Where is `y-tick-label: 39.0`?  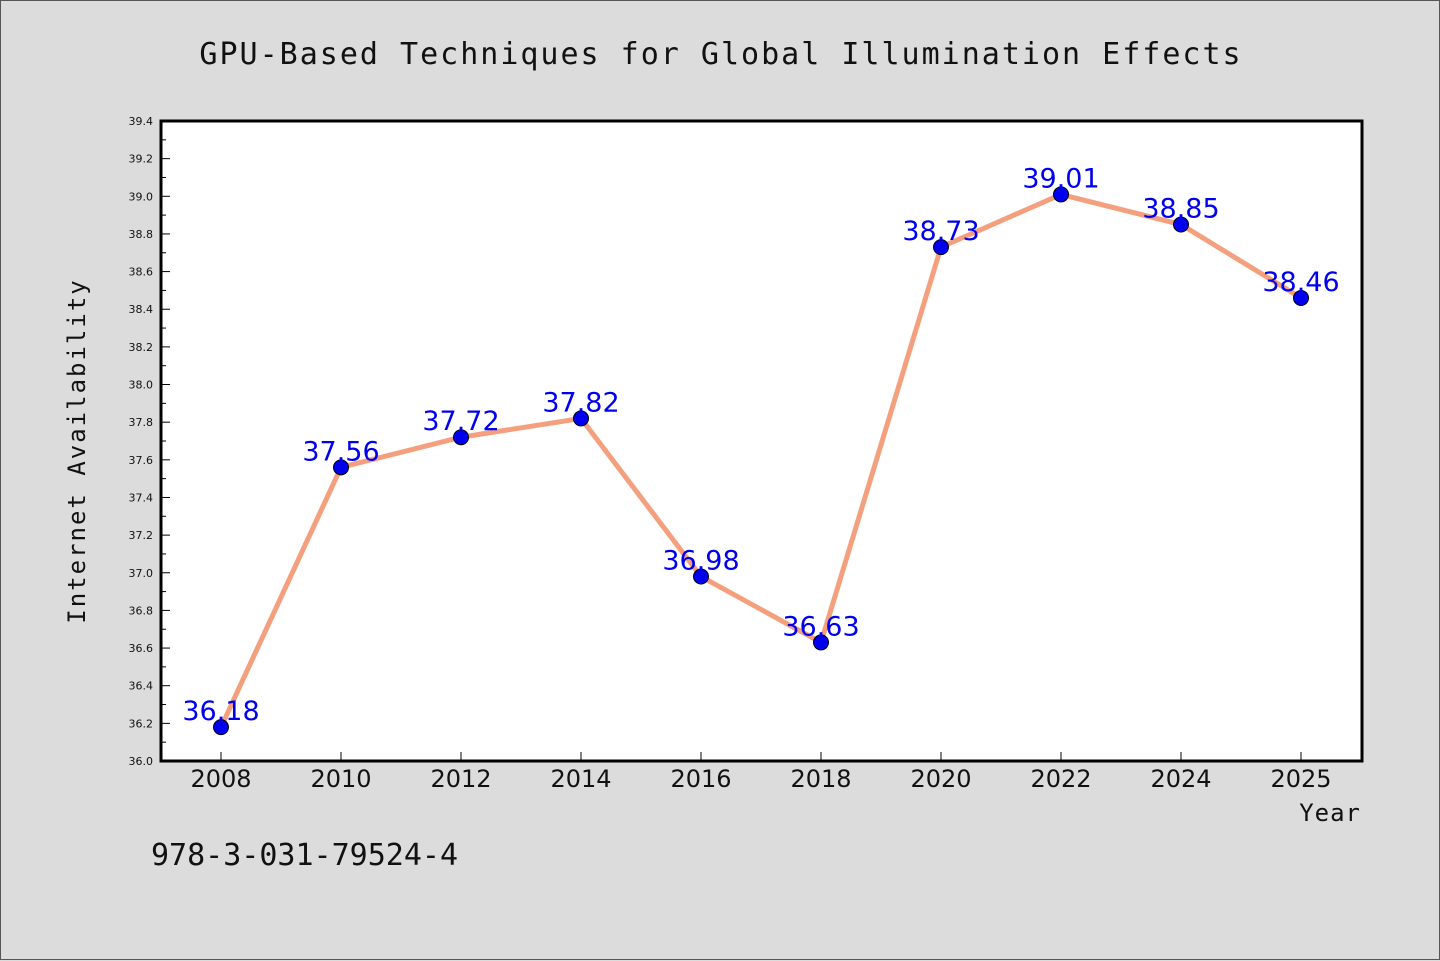 y-tick-label: 39.0 is located at coordinates (141, 196).